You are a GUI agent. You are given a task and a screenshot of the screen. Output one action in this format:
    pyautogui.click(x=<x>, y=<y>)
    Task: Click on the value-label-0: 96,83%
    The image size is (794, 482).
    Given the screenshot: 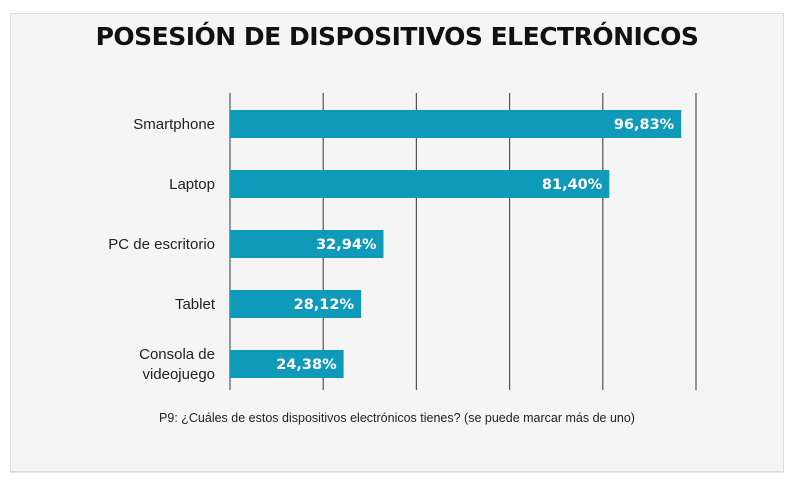 What is the action you would take?
    pyautogui.click(x=644, y=125)
    